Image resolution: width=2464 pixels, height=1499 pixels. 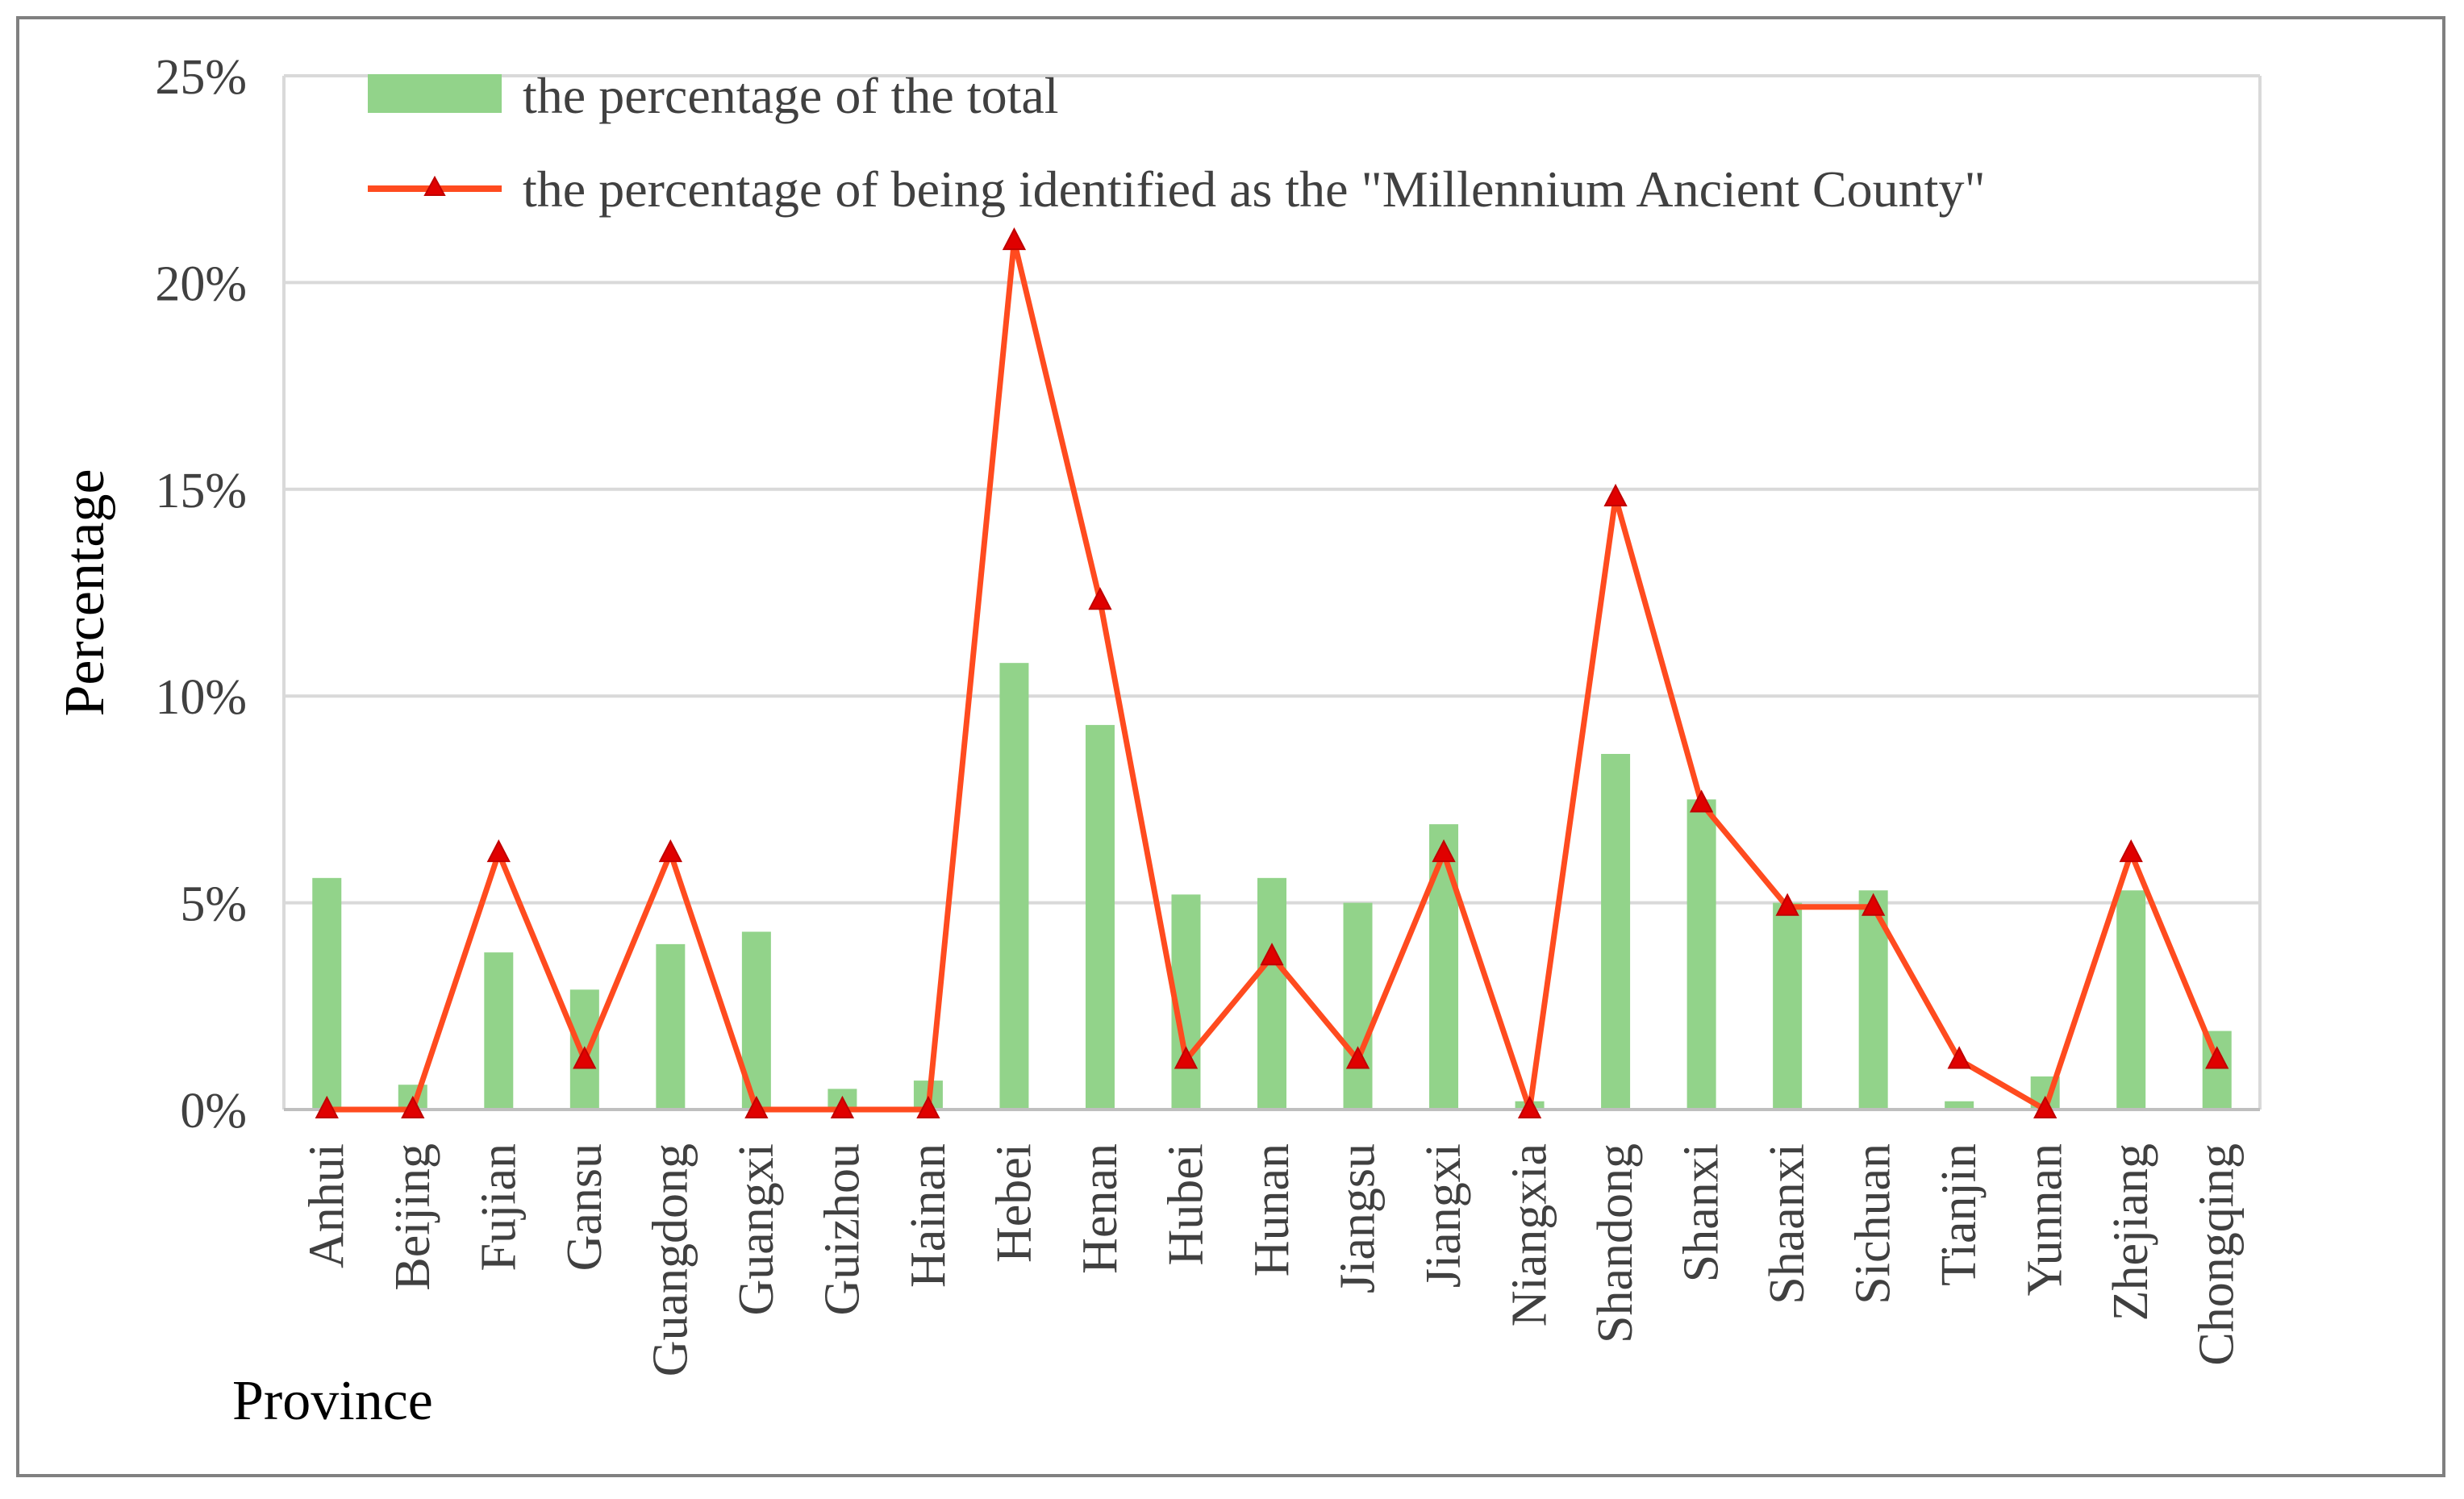 What do you see at coordinates (2045, 1219) in the screenshot?
I see `x-tick-label: Yunnan` at bounding box center [2045, 1219].